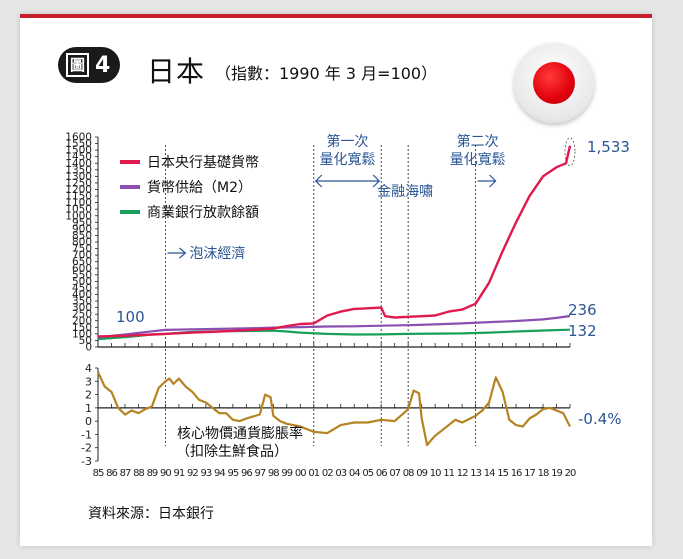  I want to click on y-tick-label: 100, so click(82, 334).